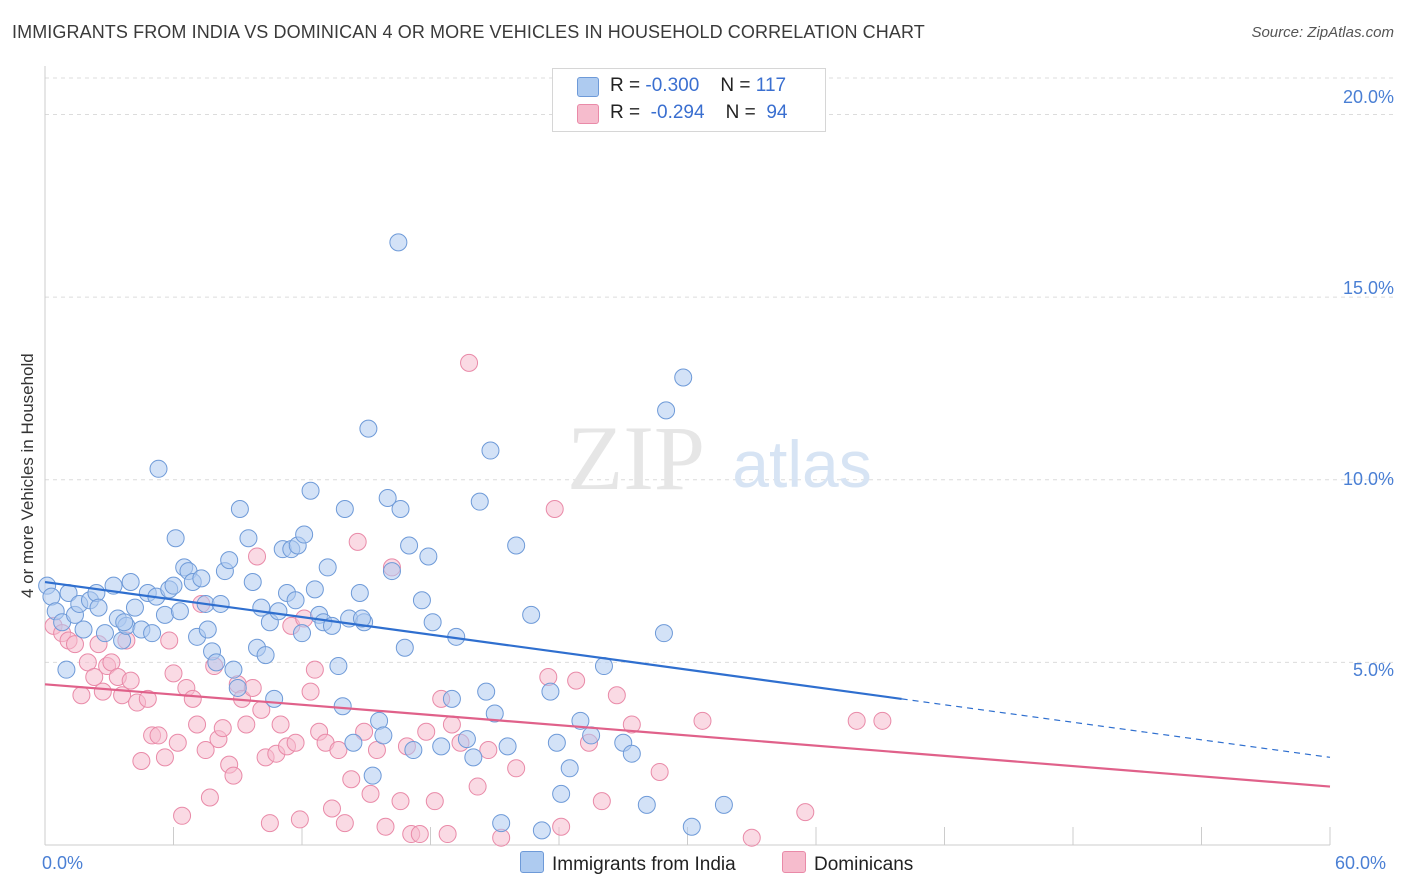  Describe the element at coordinates (687, 735) in the screenshot. I see `dominican-trend-line` at that location.